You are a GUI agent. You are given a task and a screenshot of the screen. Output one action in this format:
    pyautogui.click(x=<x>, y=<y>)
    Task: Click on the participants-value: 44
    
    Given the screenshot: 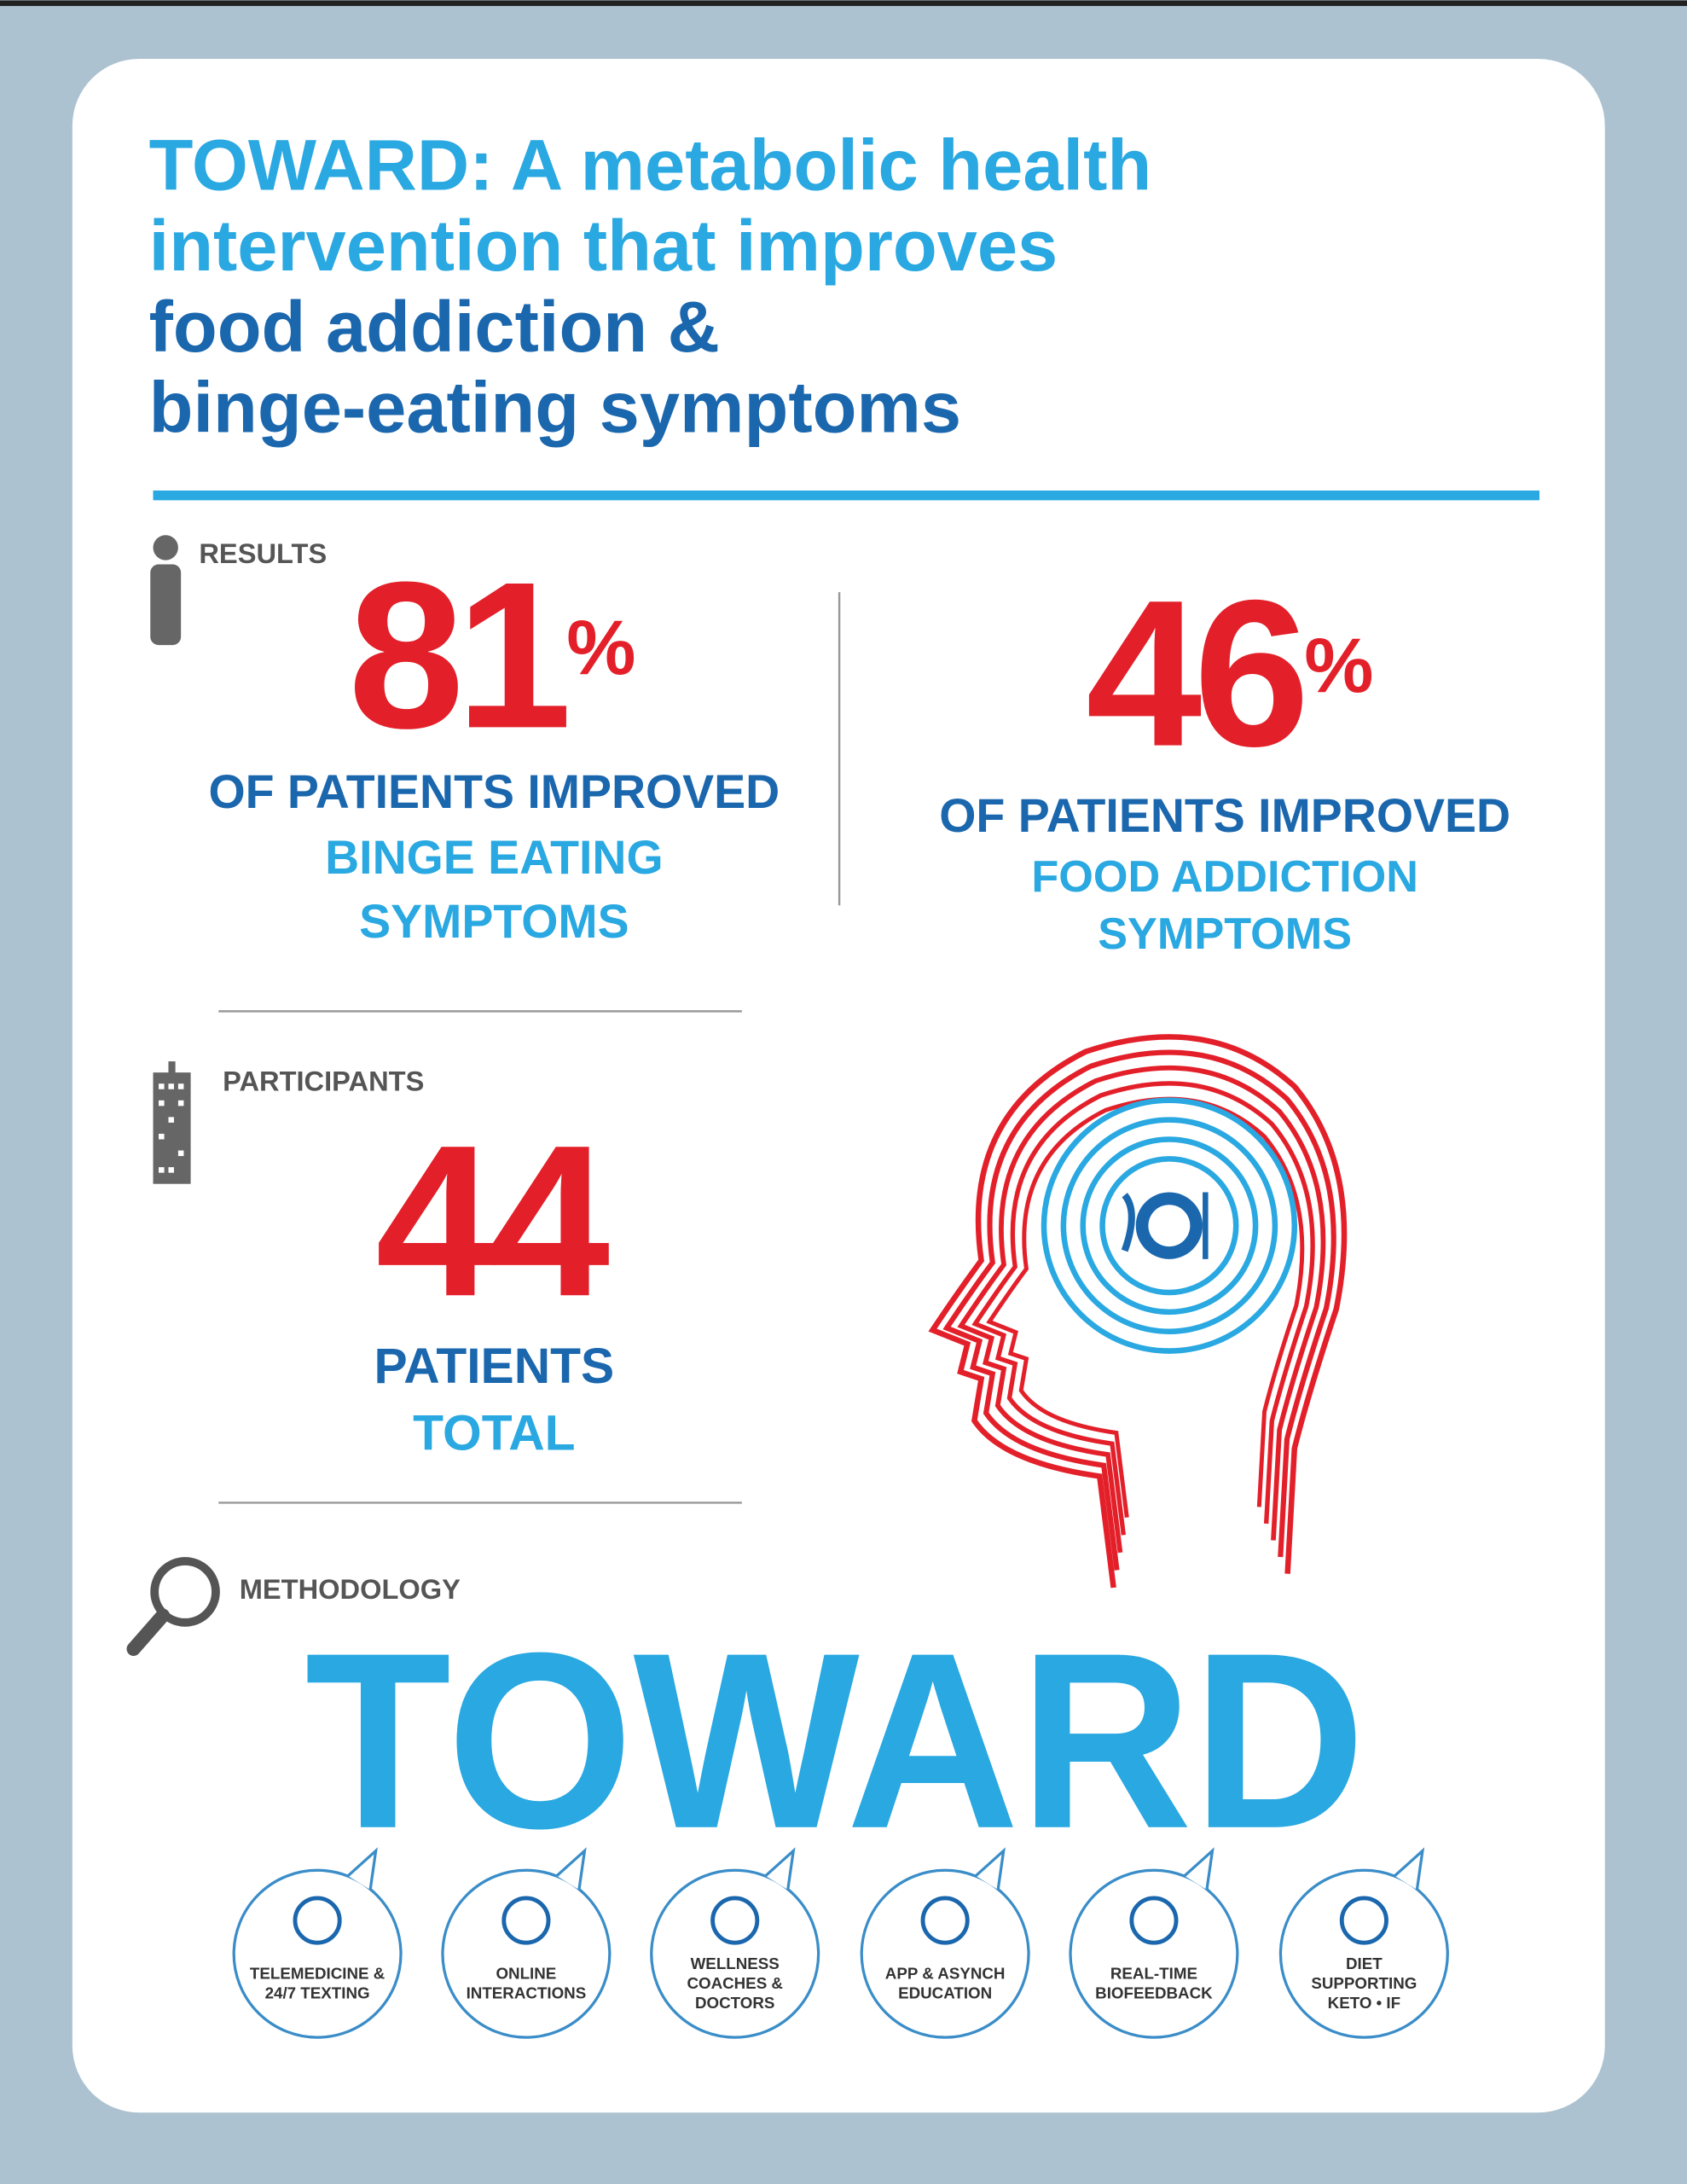 What is the action you would take?
    pyautogui.click(x=492, y=1220)
    